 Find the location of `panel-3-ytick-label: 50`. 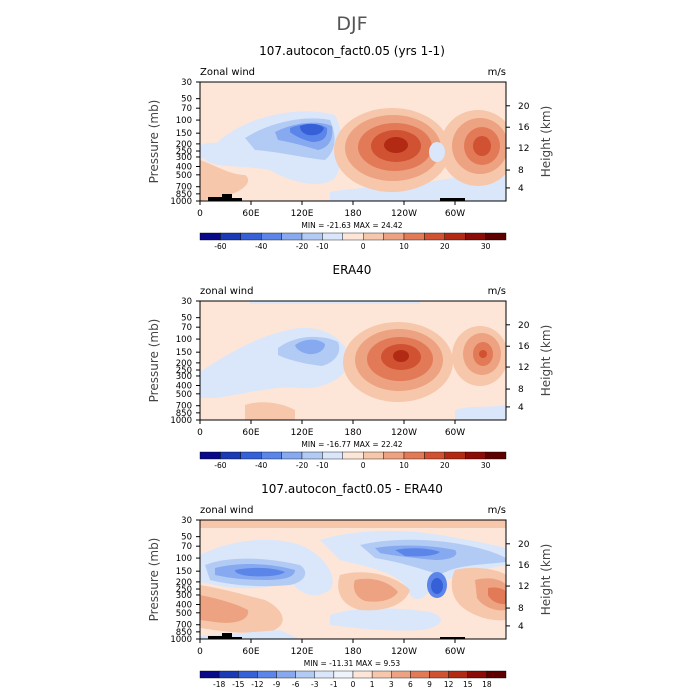

panel-3-ytick-label: 50 is located at coordinates (186, 538).